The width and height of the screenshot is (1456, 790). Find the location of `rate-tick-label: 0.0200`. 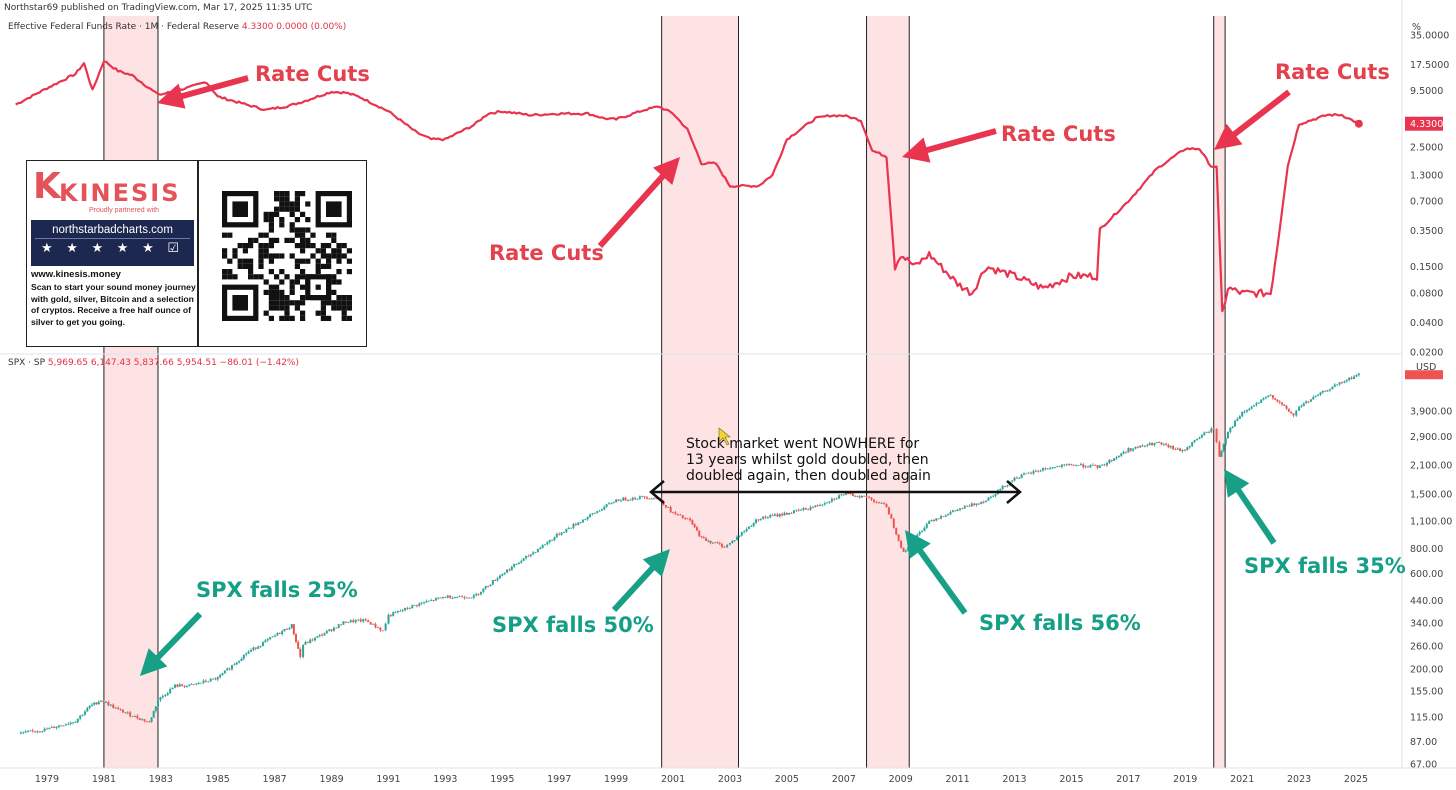

rate-tick-label: 0.0200 is located at coordinates (1426, 353).